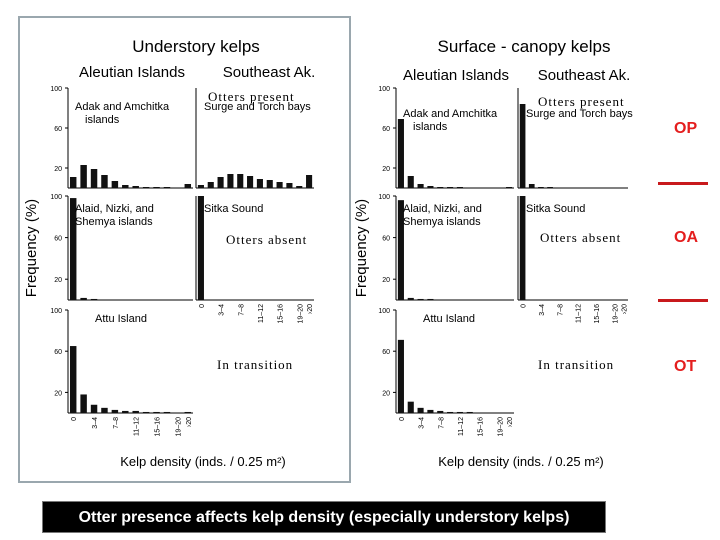  What do you see at coordinates (266, 239) in the screenshot?
I see `understory-note-absent: Otters absent` at bounding box center [266, 239].